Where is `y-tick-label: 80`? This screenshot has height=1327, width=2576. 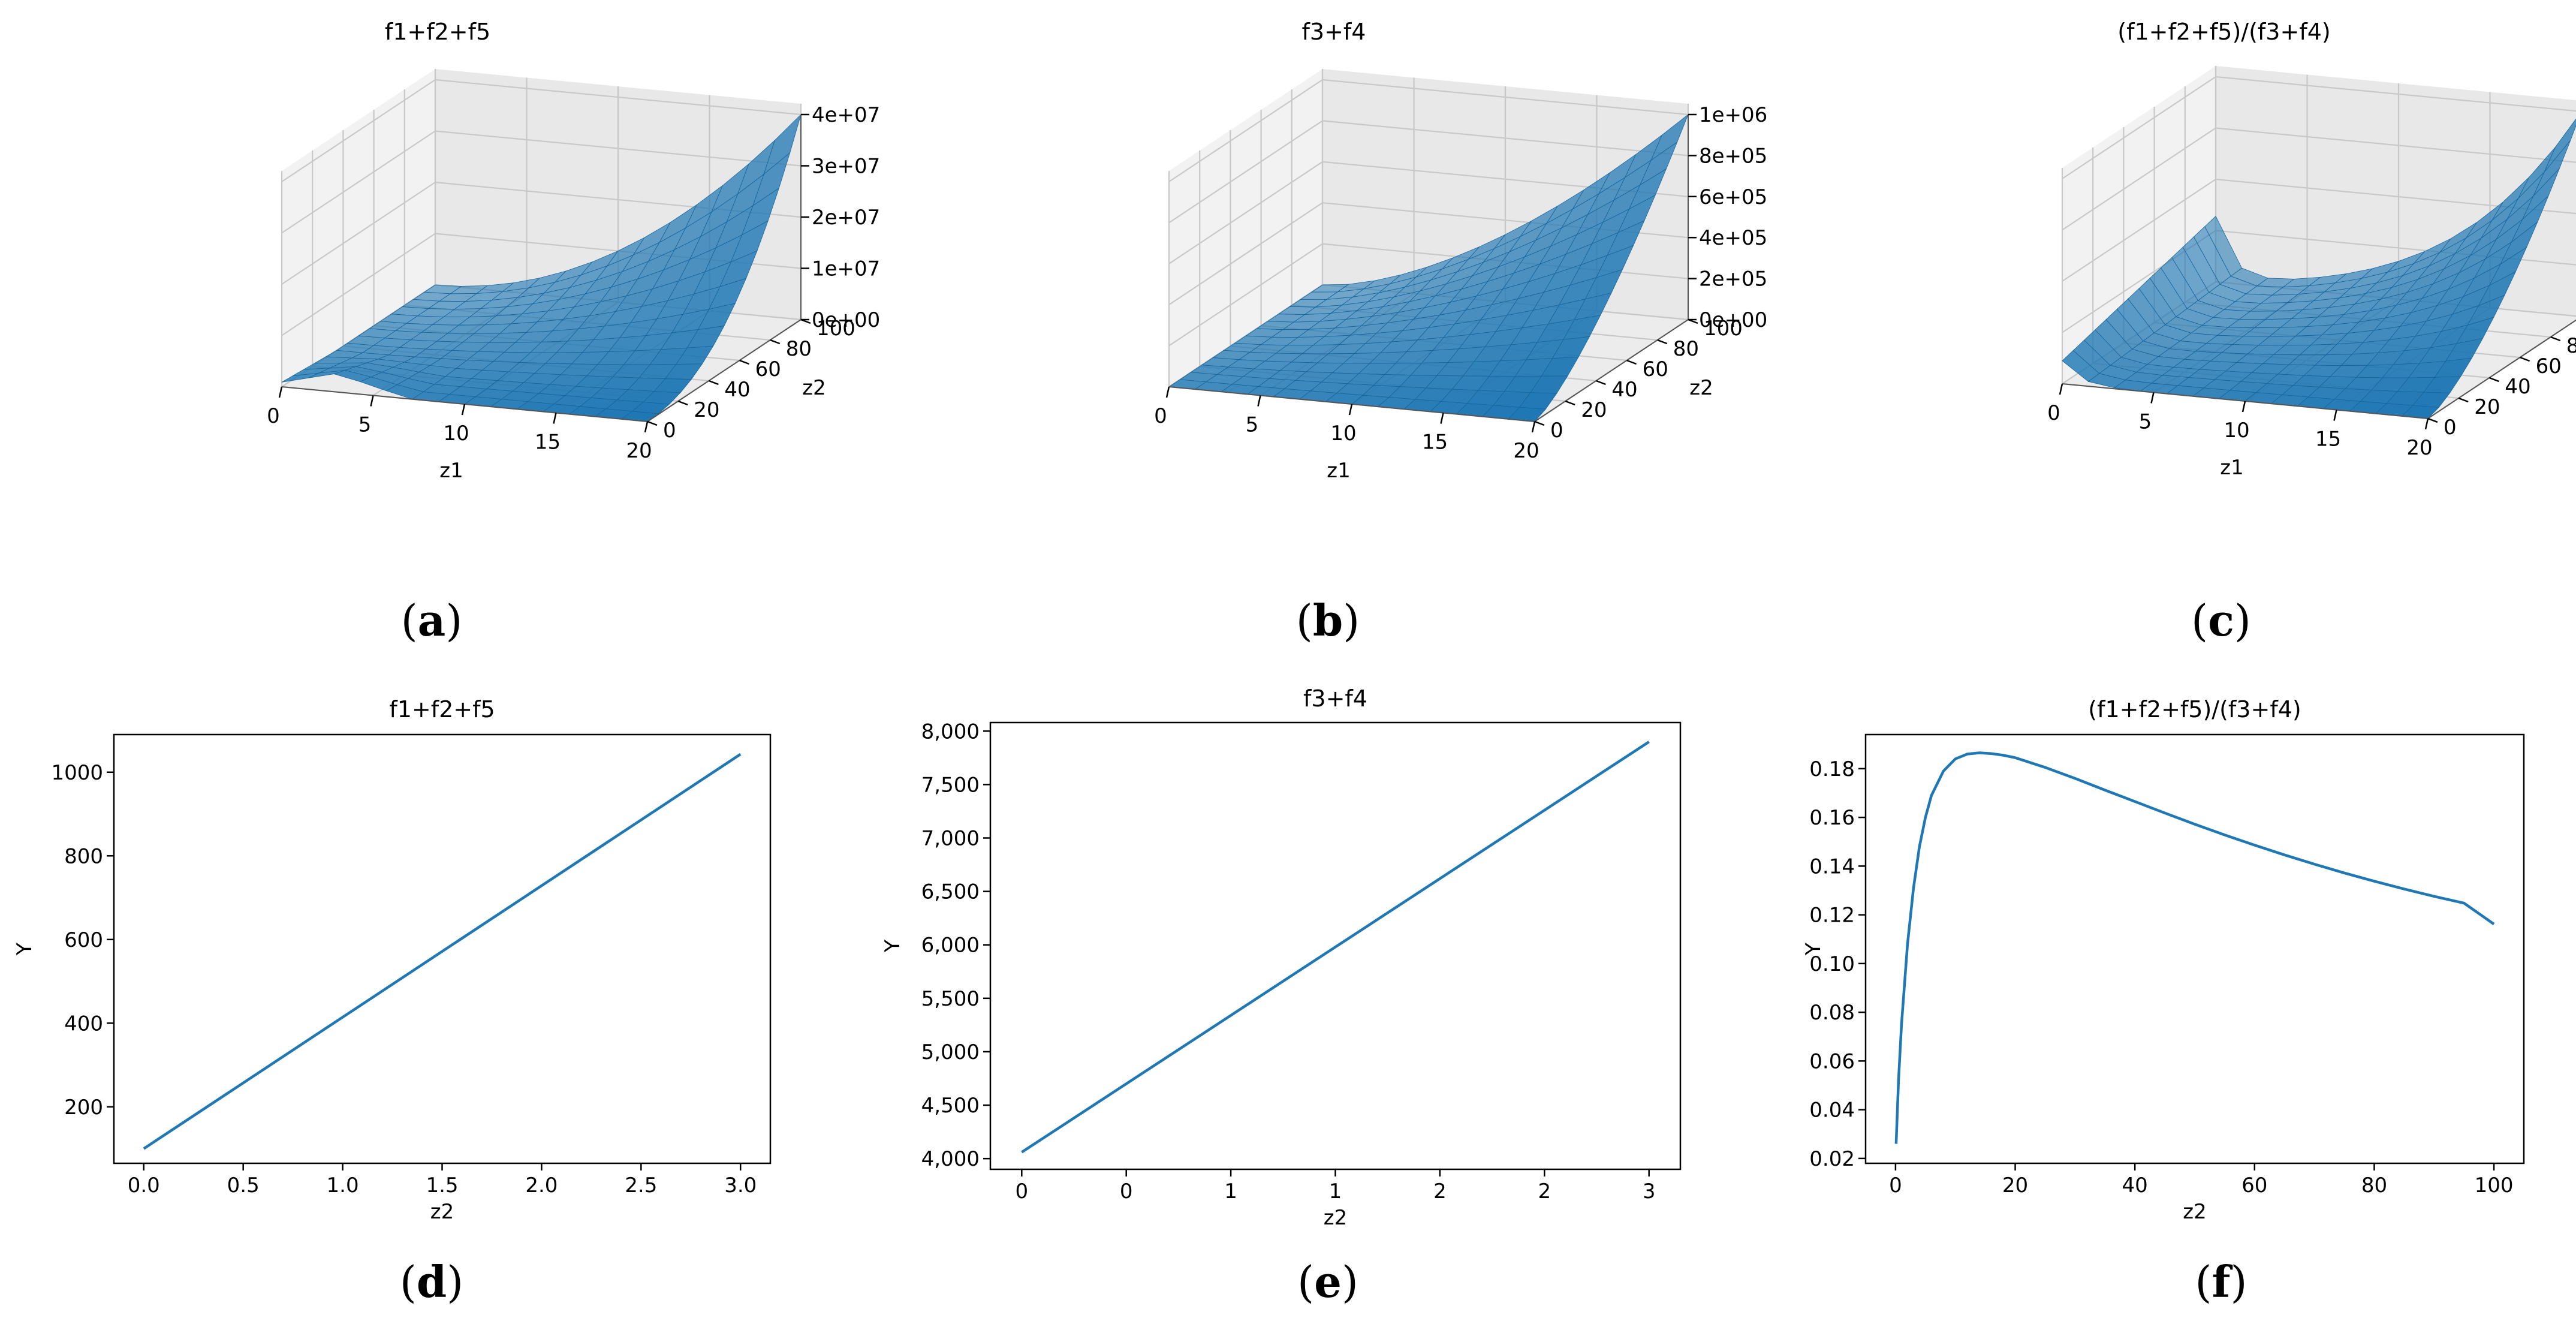
y-tick-label: 80 is located at coordinates (2571, 346).